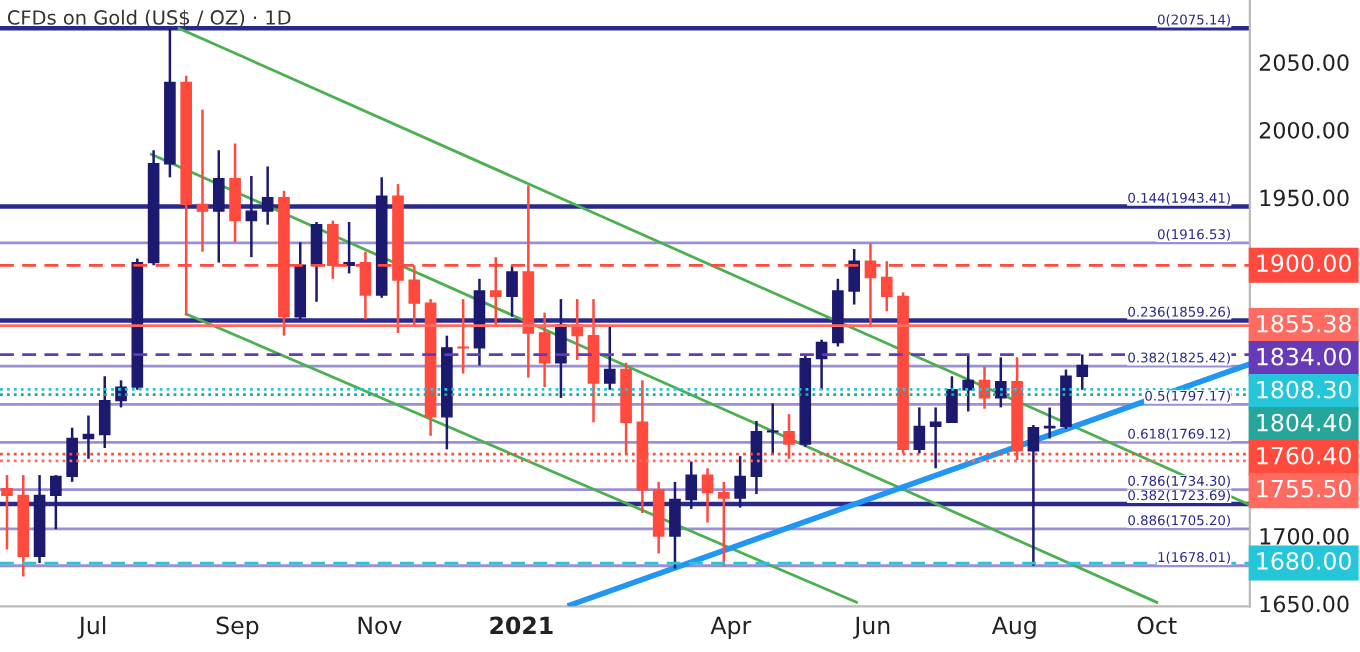 Image resolution: width=1360 pixels, height=652 pixels. Describe the element at coordinates (1304, 130) in the screenshot. I see `y-tick-label: 2000.00` at that location.